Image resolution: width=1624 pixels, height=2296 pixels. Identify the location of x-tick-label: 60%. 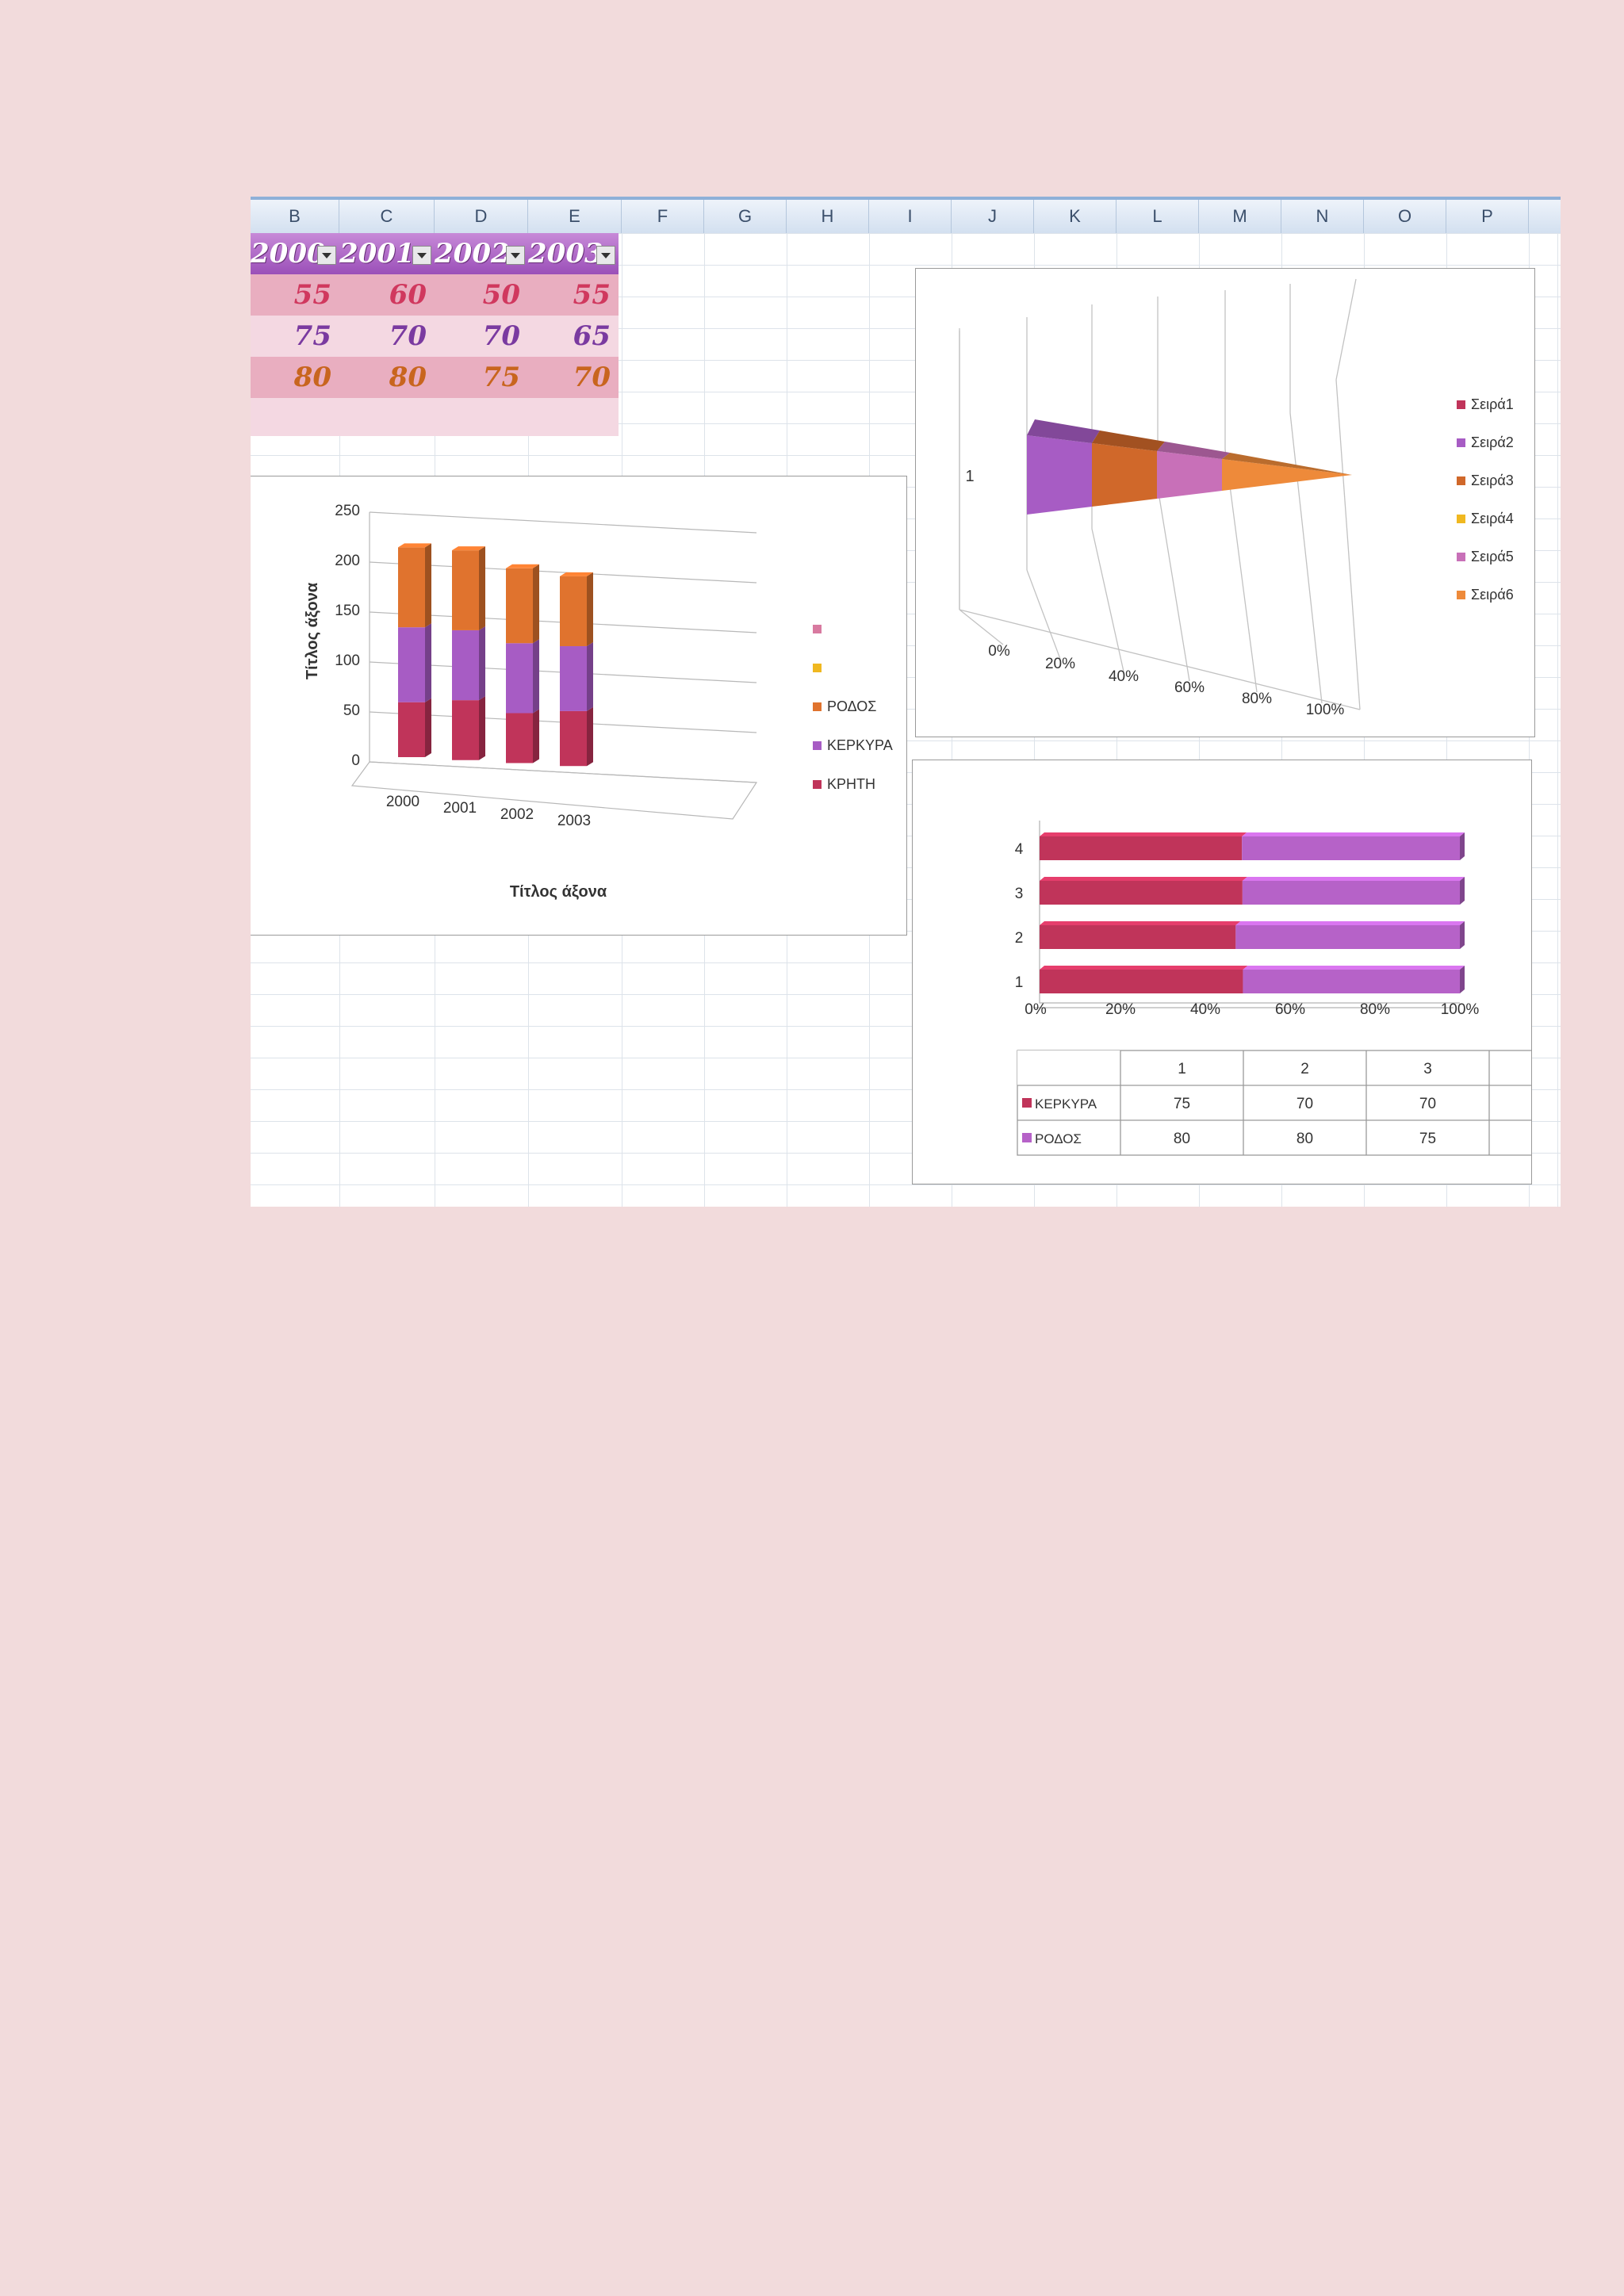
(1189, 687).